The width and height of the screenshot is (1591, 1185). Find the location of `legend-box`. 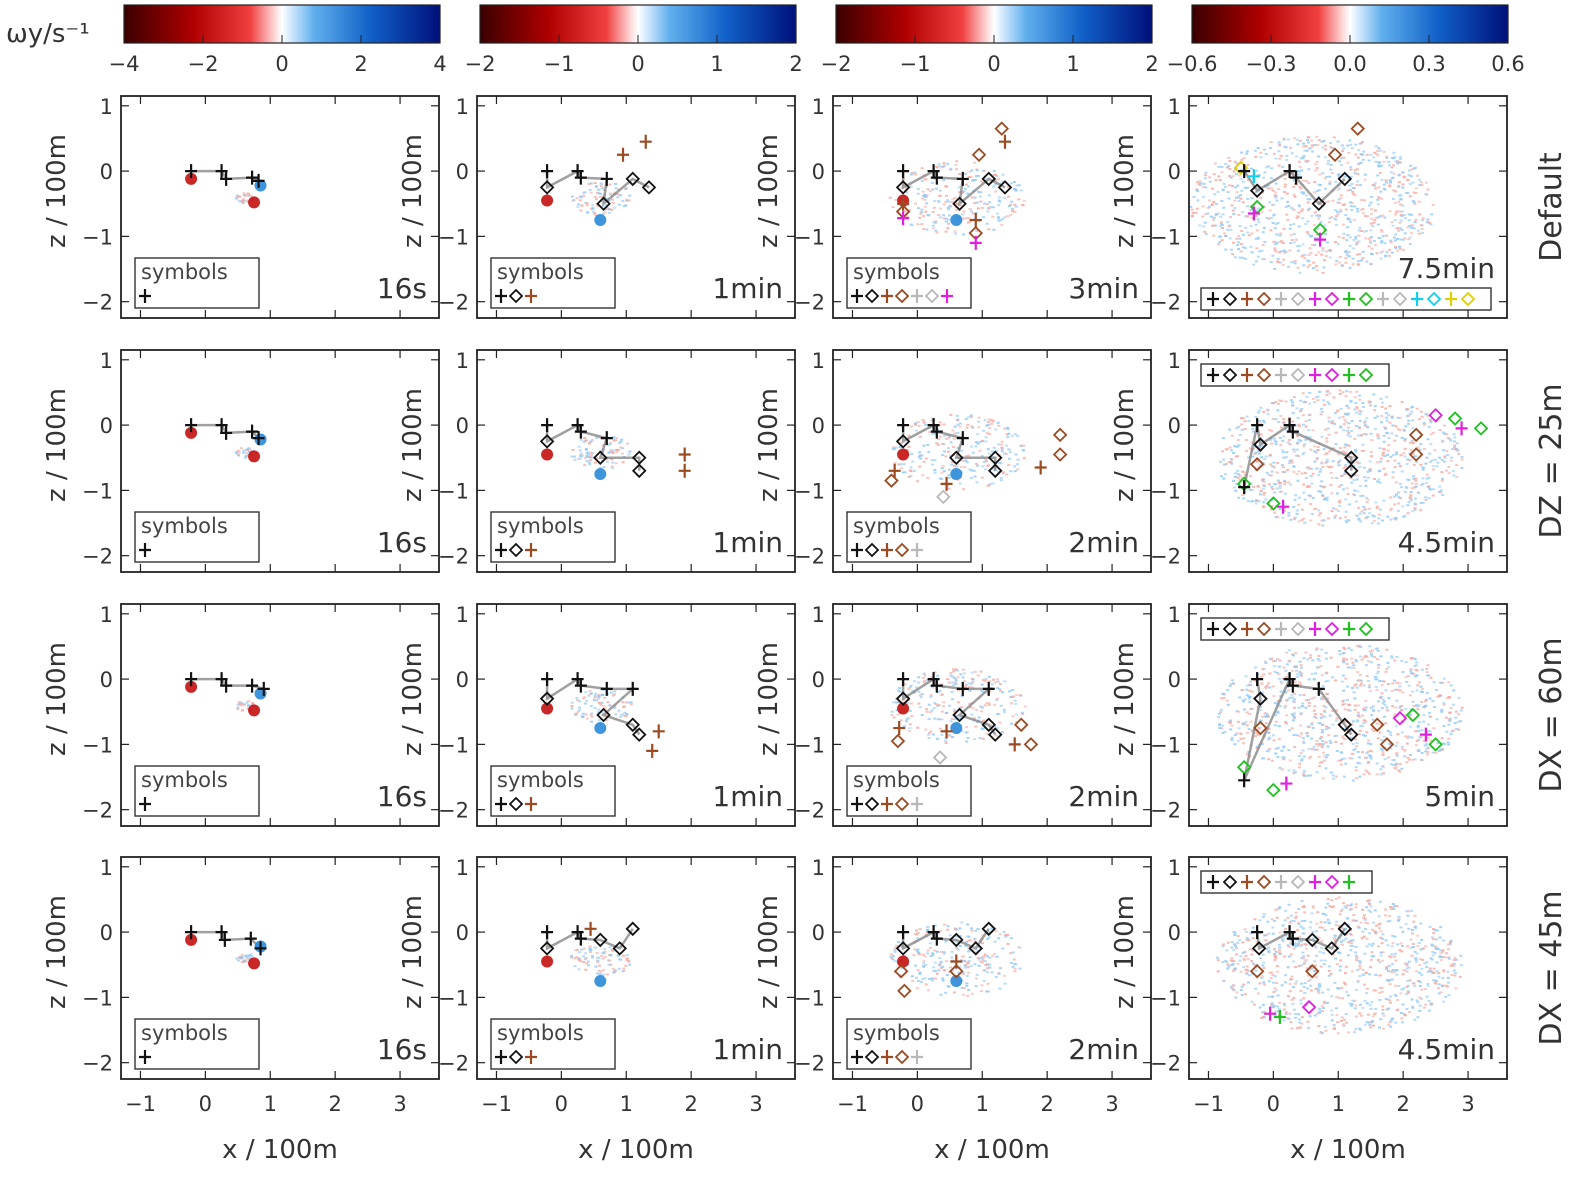

legend-box is located at coordinates (197, 283).